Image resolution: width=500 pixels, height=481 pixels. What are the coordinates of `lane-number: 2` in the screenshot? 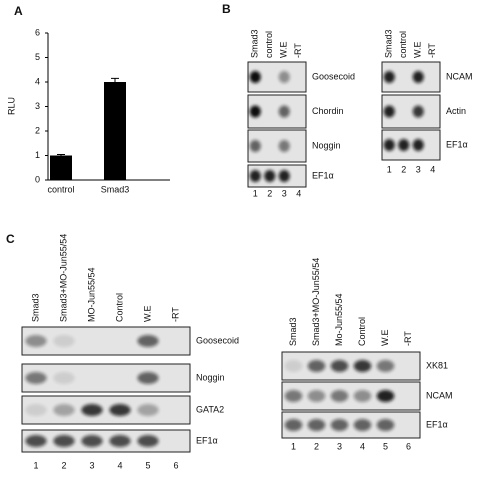 It's located at (269, 193).